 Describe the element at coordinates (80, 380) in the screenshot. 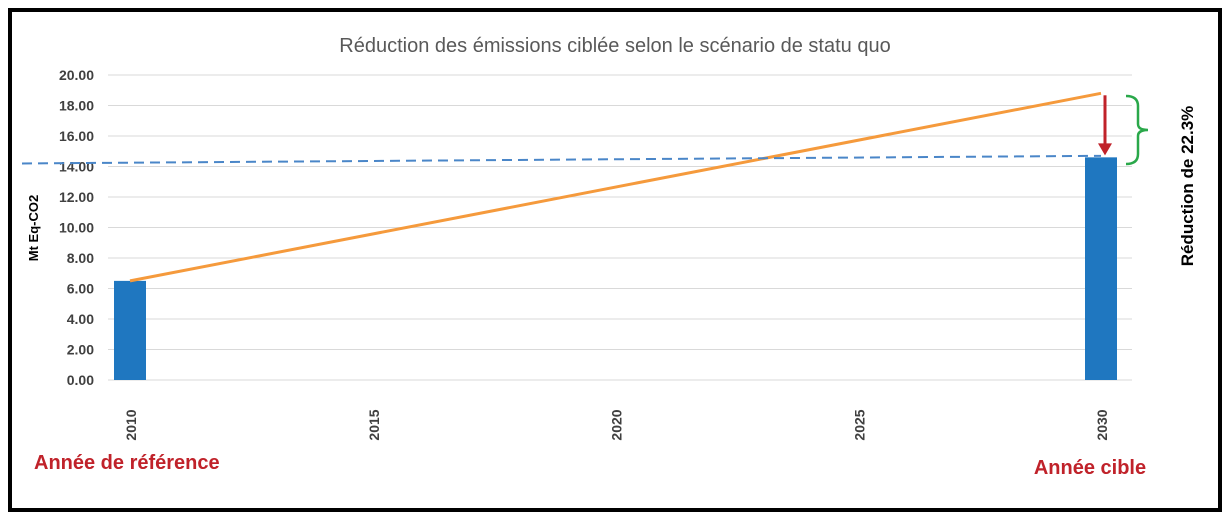

I see `y-tick-label: 0.00` at that location.